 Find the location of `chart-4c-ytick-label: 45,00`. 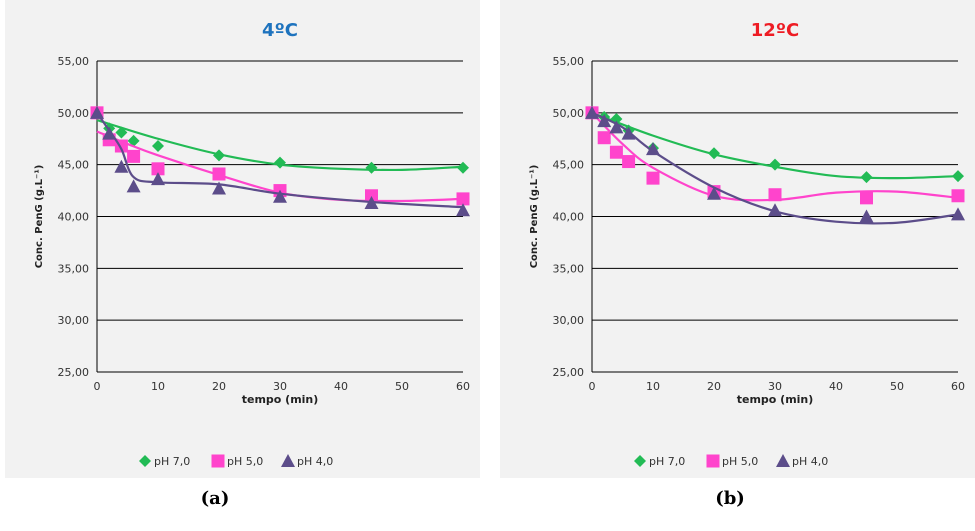

chart-4c-ytick-label: 45,00 is located at coordinates (74, 165).